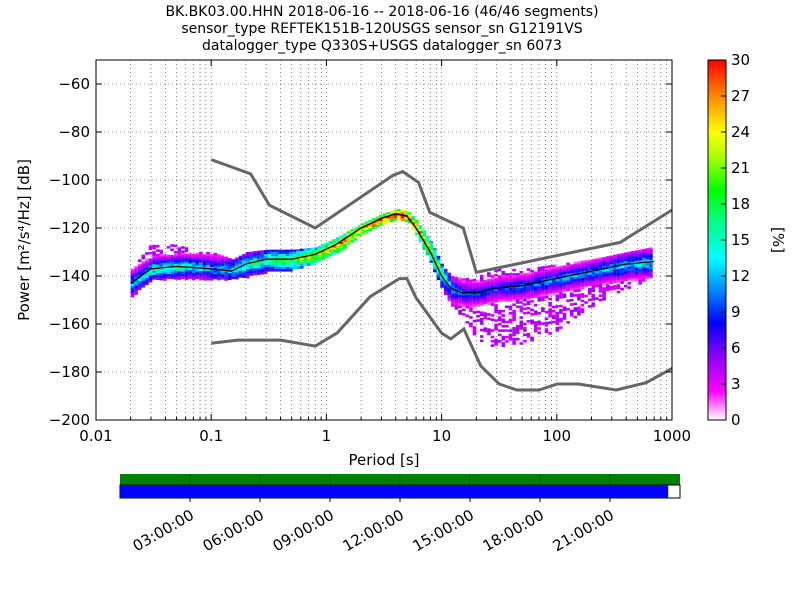 The width and height of the screenshot is (800, 600). What do you see at coordinates (740, 60) in the screenshot?
I see `colorbar-tick-label: 30` at bounding box center [740, 60].